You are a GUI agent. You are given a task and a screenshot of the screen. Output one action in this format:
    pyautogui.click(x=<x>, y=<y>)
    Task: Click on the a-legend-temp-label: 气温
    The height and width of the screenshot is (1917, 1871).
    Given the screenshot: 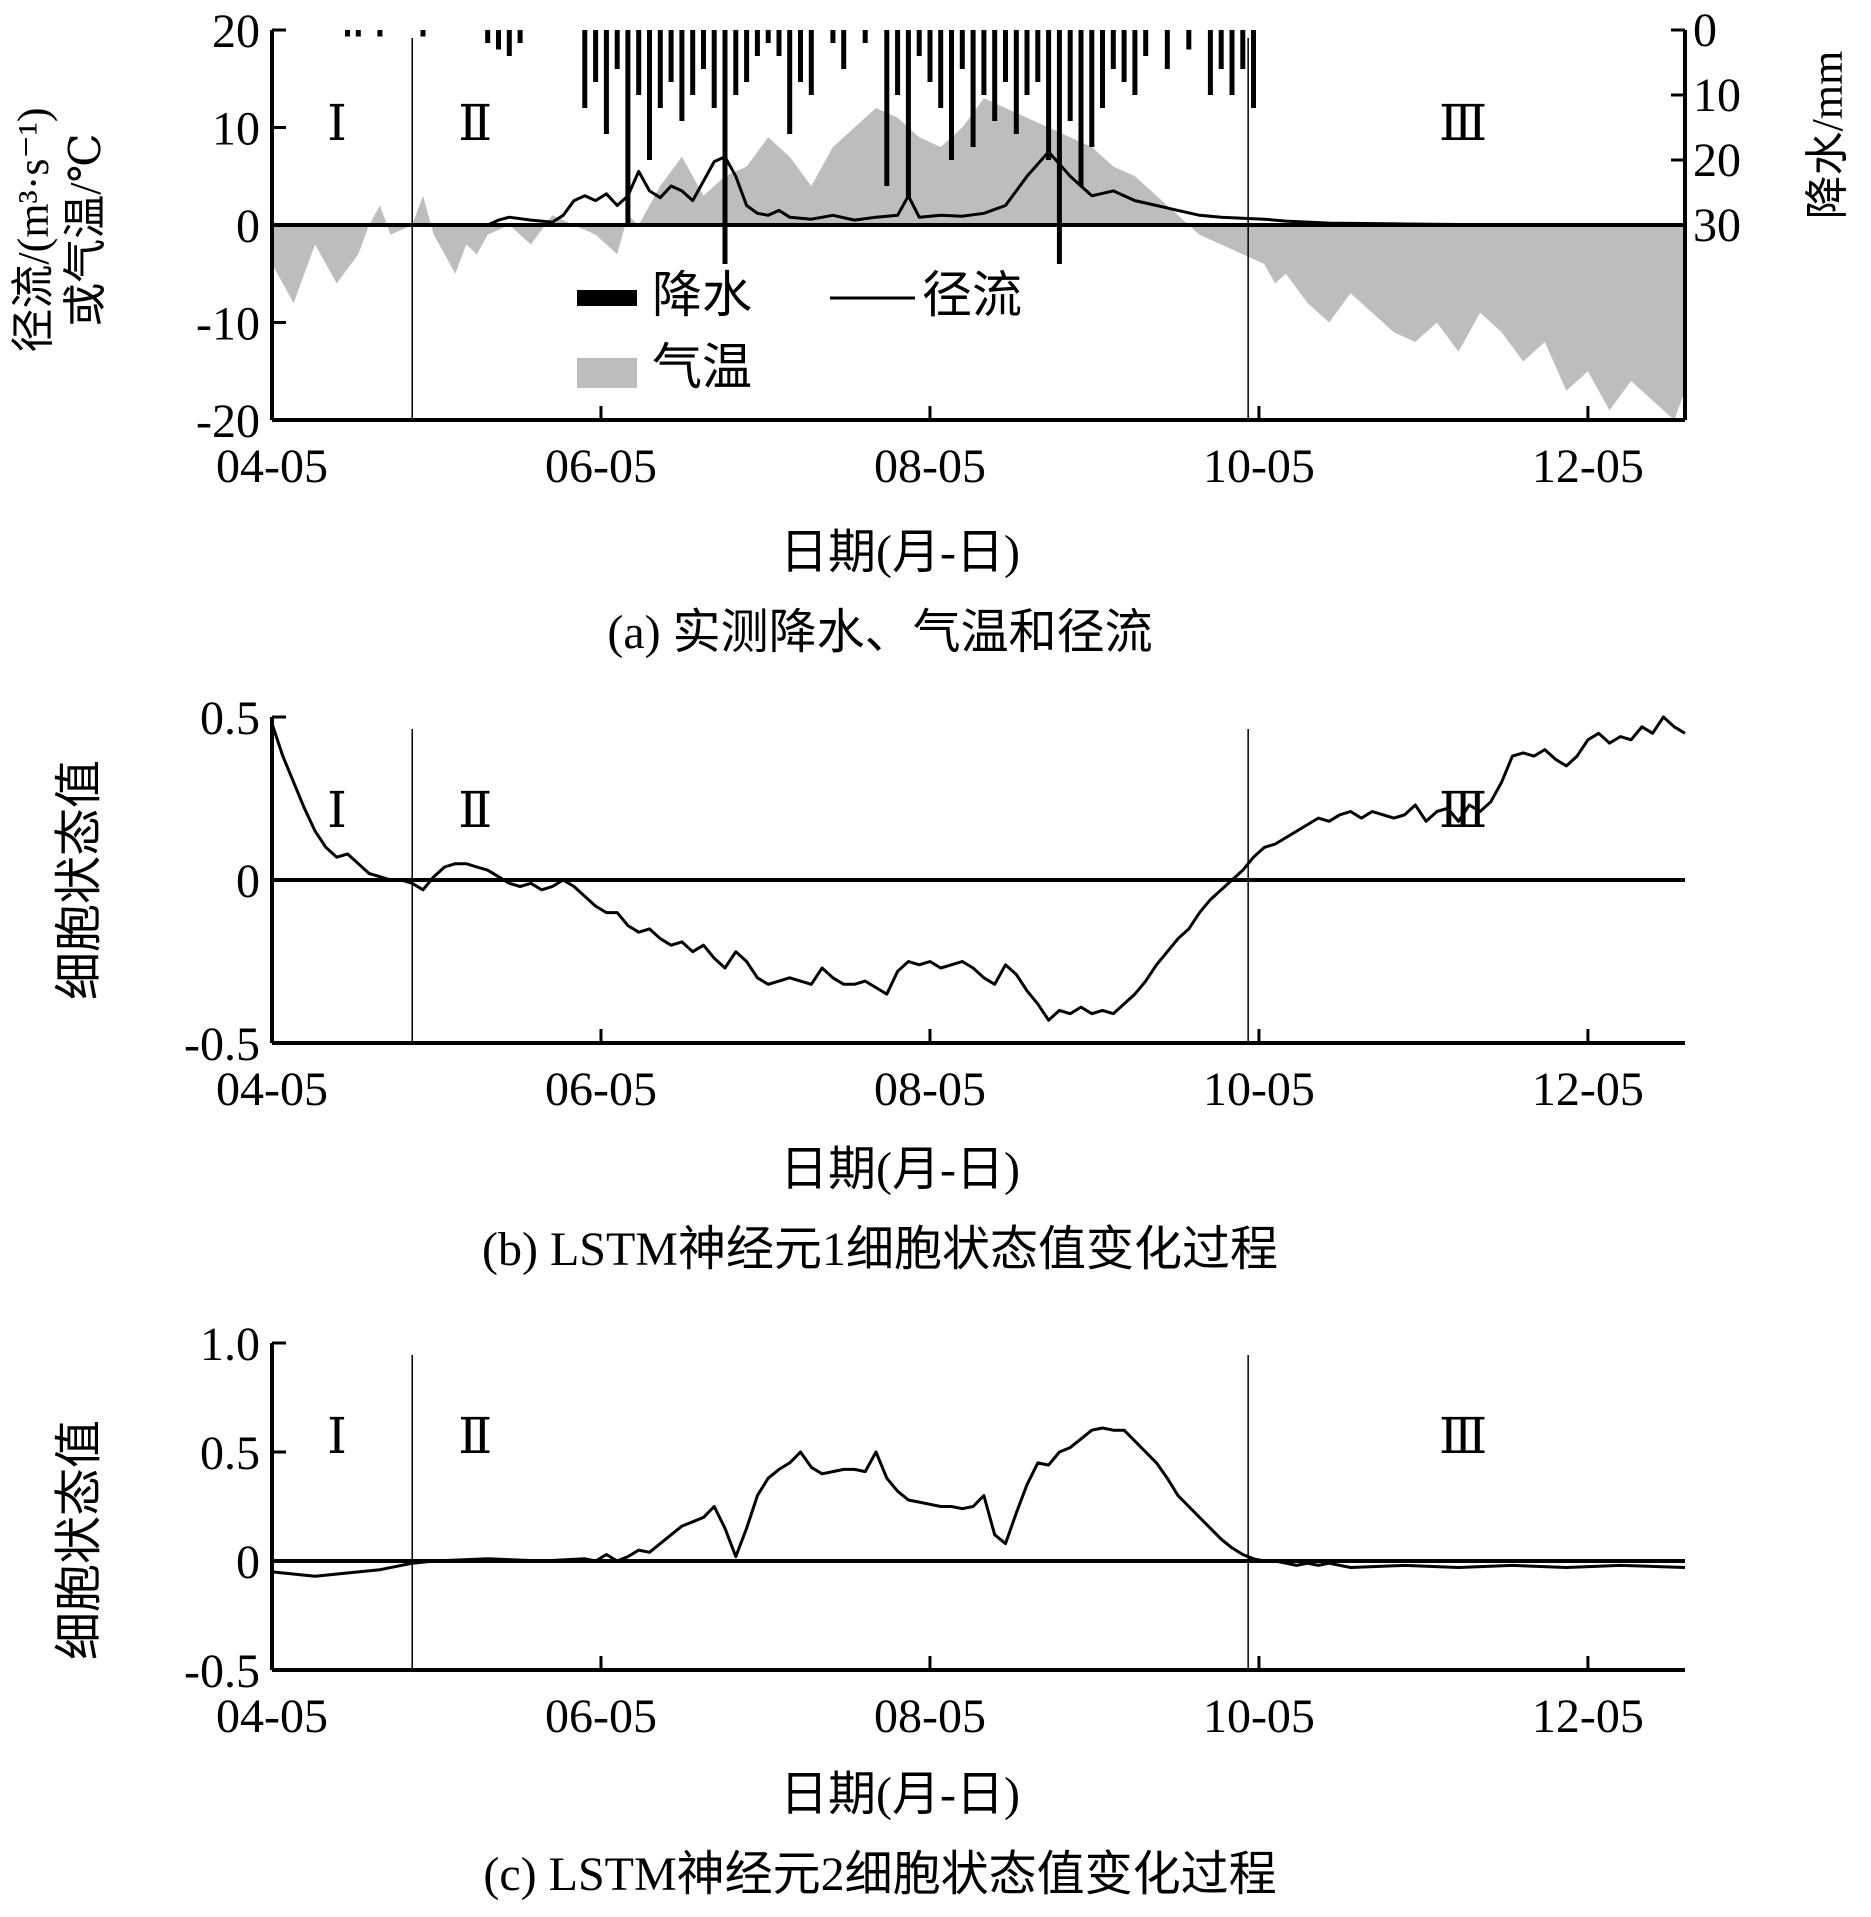 What is the action you would take?
    pyautogui.click(x=702, y=367)
    